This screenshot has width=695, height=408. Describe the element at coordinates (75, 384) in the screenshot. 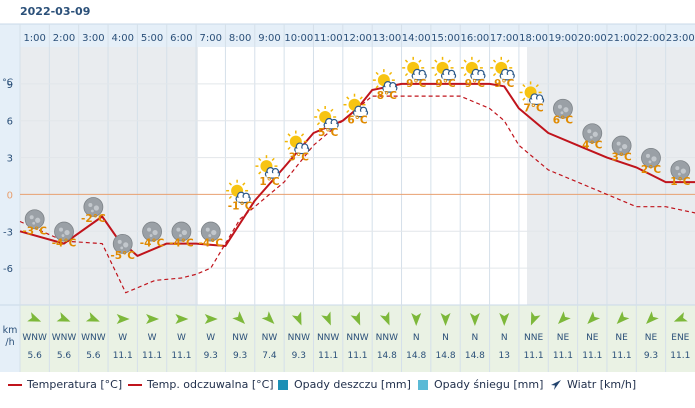

I see `legend-temperature-label: Temperatura [°C]` at that location.